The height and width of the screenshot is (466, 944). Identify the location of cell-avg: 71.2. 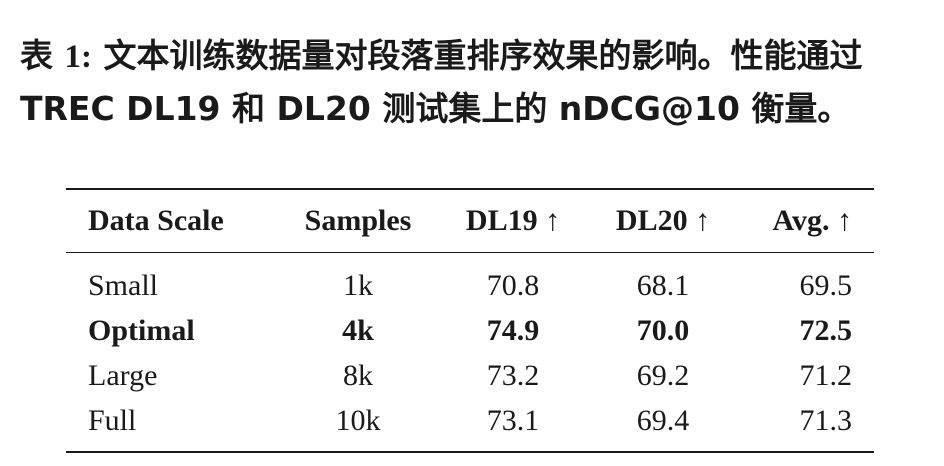
(826, 375).